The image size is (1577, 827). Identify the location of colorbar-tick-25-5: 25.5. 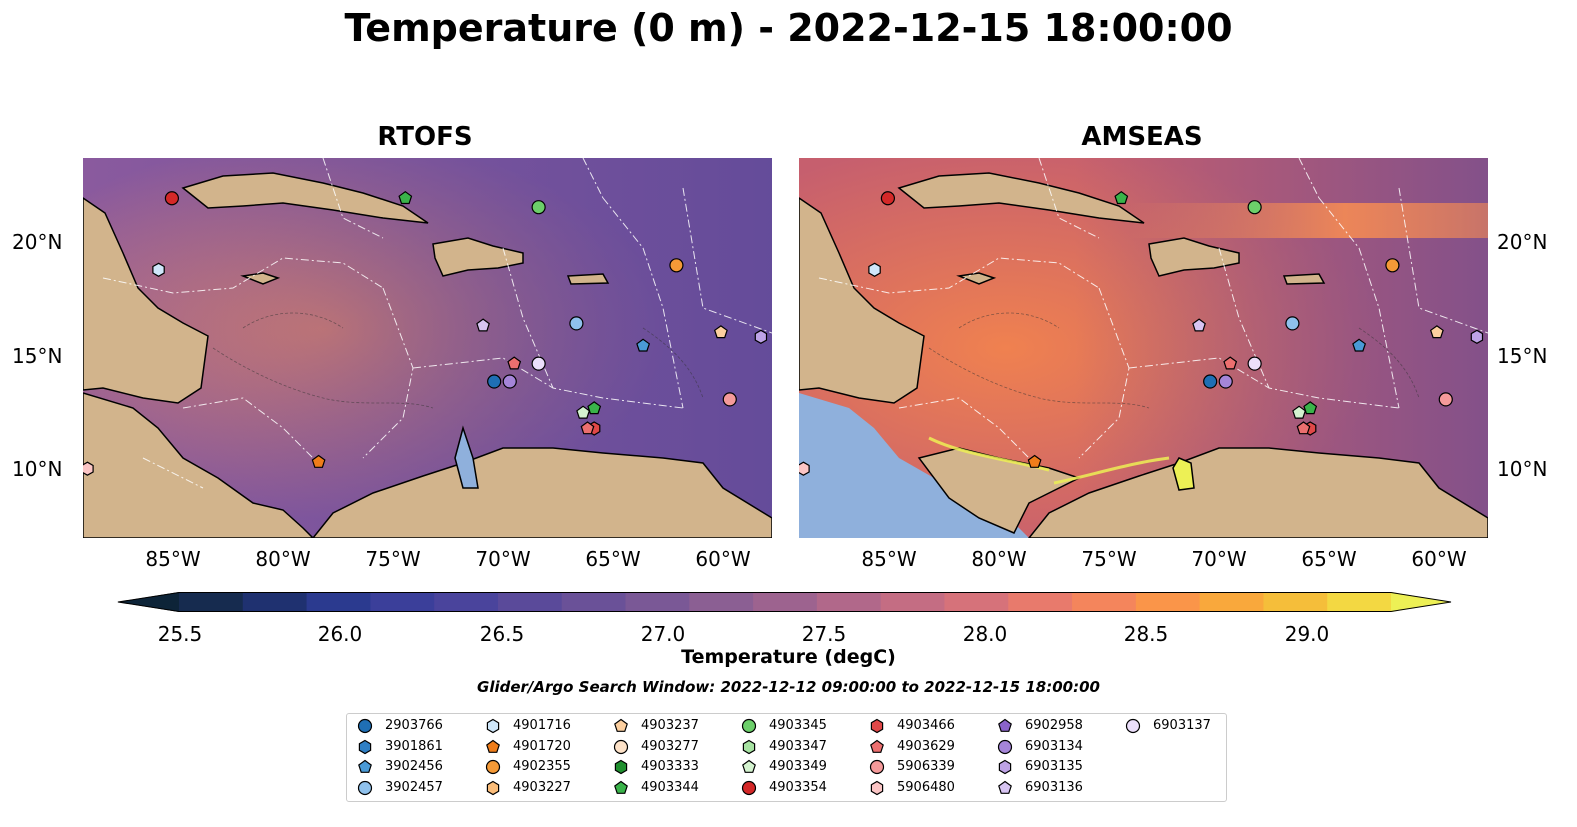
(180, 634).